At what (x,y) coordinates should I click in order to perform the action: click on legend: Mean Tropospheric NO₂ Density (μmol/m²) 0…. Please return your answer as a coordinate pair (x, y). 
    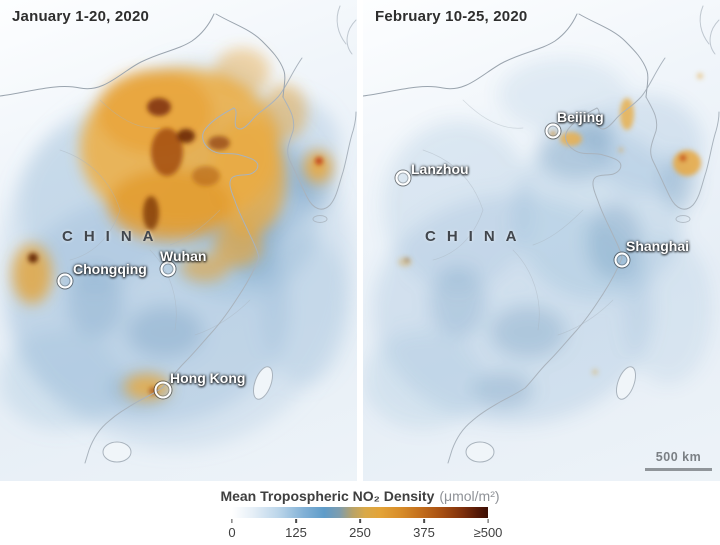
    Looking at the image, I should click on (360, 515).